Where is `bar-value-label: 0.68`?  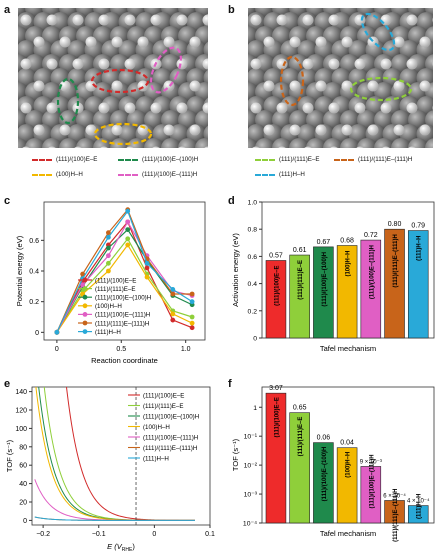 bar-value-label: 0.68 is located at coordinates (347, 241).